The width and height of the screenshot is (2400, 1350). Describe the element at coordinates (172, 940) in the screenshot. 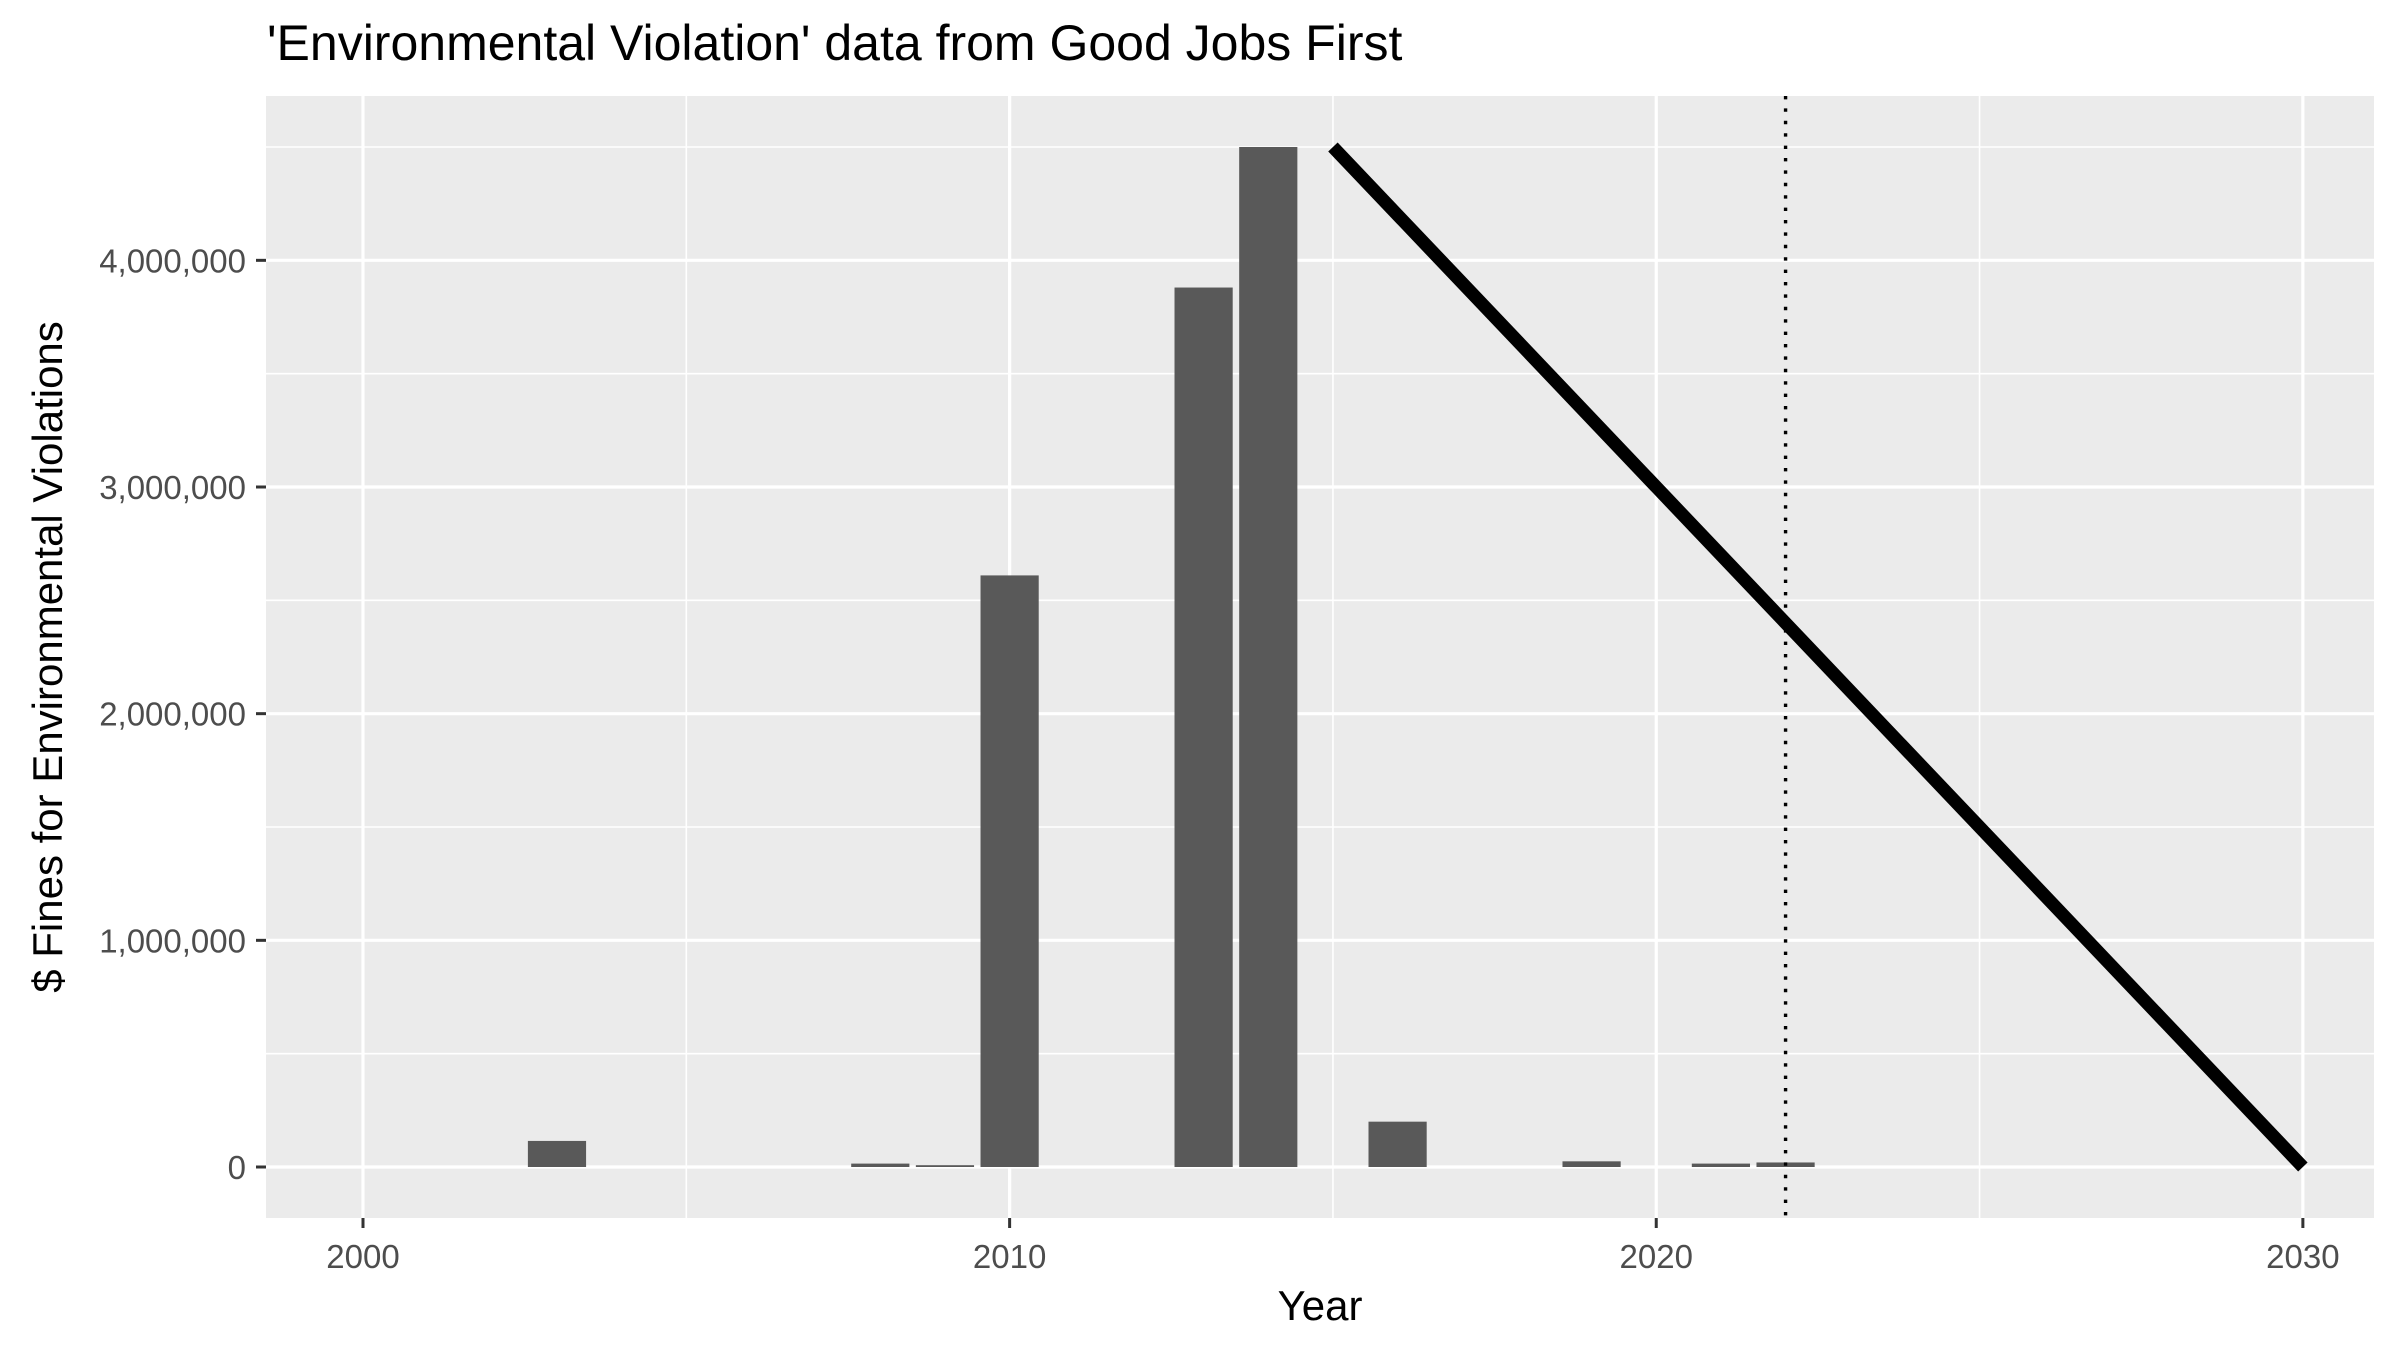

I see `y-tick-label: 1,000,000` at that location.